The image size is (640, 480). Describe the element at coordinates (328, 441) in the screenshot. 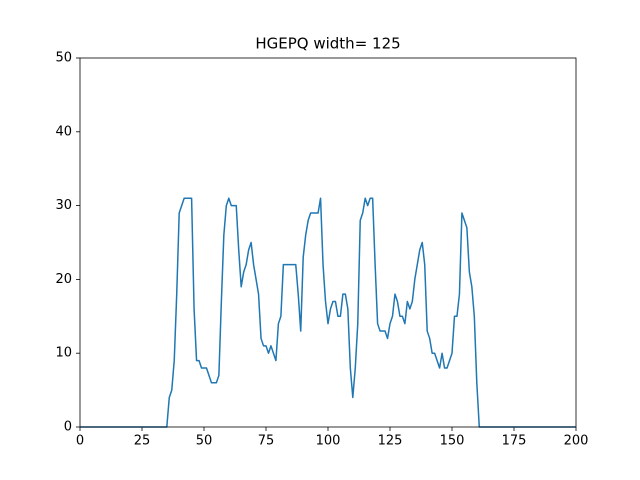

I see `x-tick-label: 100` at that location.